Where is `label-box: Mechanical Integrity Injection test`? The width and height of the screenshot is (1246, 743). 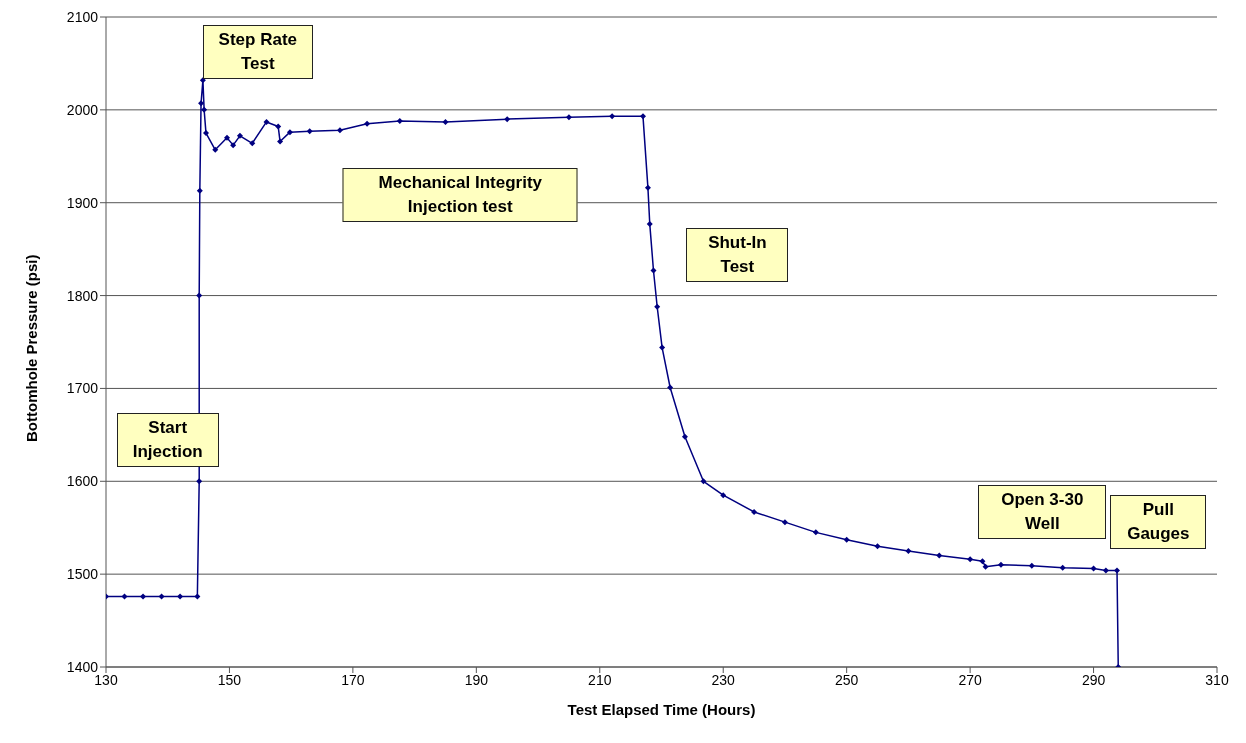
label-box: Mechanical Integrity Injection test is located at coordinates (460, 195).